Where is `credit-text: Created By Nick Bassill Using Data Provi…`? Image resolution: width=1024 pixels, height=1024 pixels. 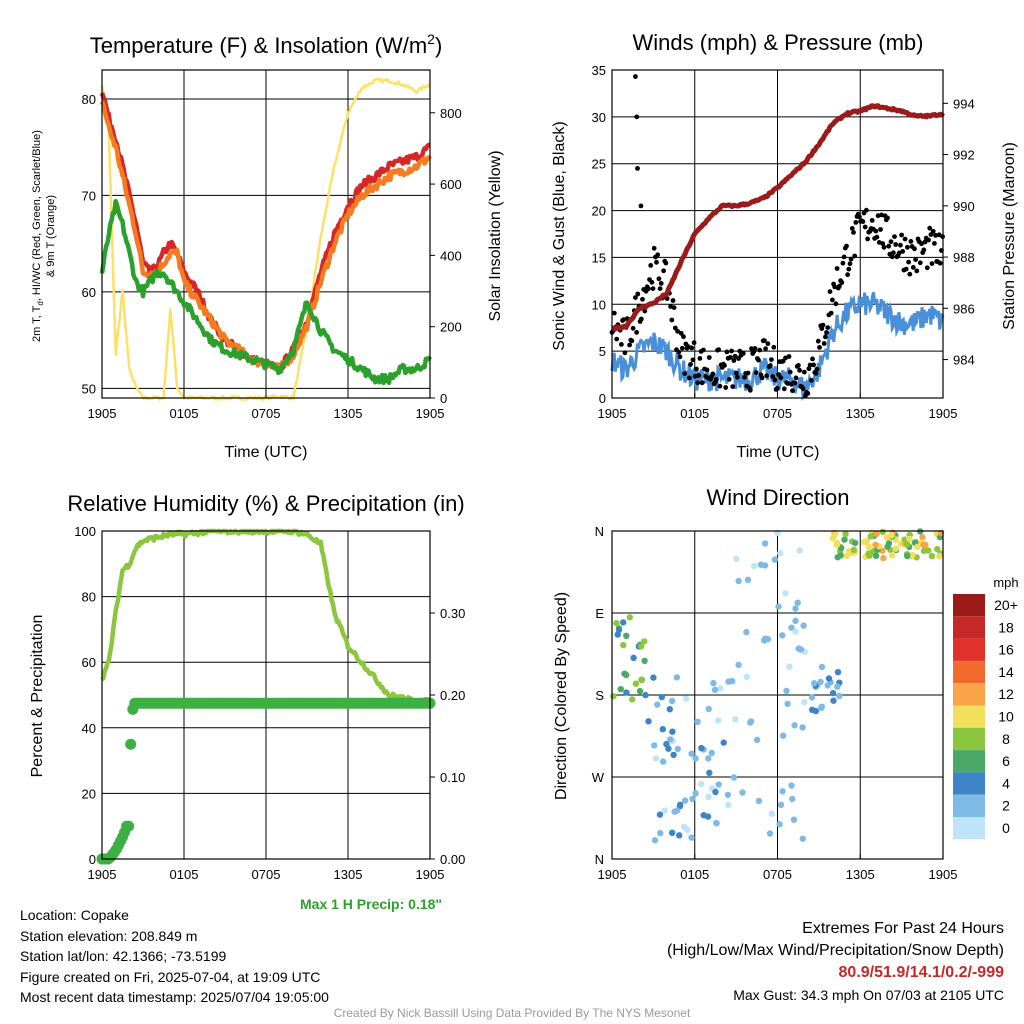 credit-text: Created By Nick Bassill Using Data Provi… is located at coordinates (512, 1013).